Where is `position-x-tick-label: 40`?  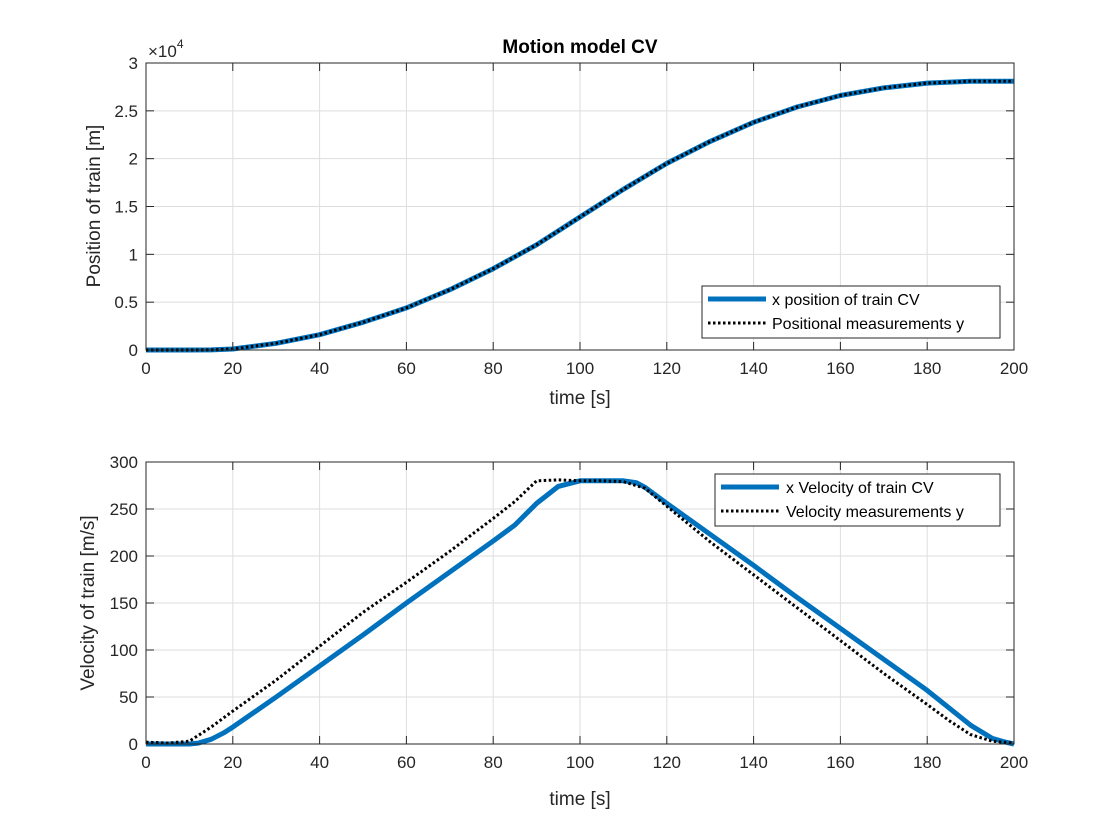 position-x-tick-label: 40 is located at coordinates (319, 368).